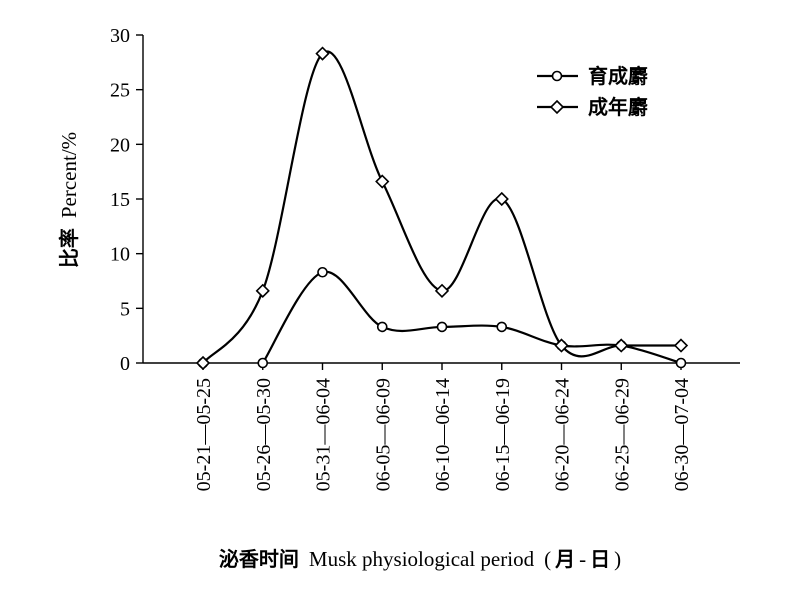  Describe the element at coordinates (592, 91) in the screenshot. I see `legend: 育成麝 成年麝` at that location.